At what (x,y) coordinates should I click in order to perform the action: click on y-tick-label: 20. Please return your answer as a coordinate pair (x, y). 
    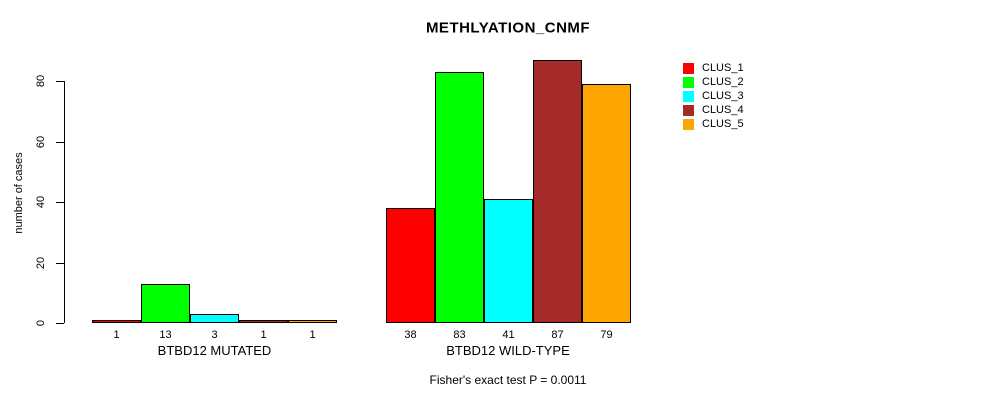
    Looking at the image, I should click on (41, 263).